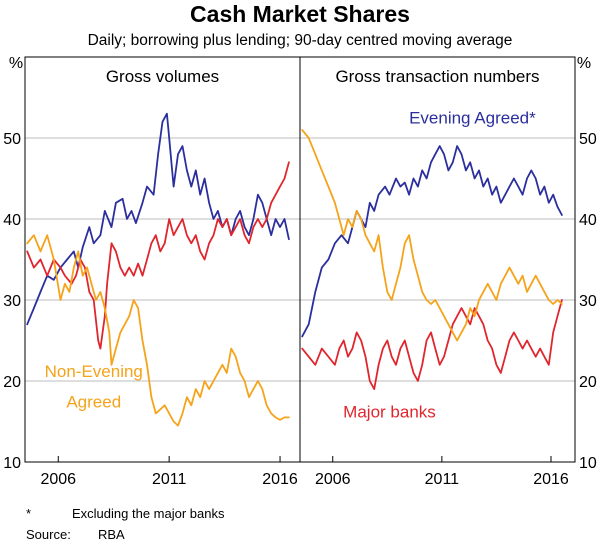 This screenshot has width=600, height=544. Describe the element at coordinates (588, 220) in the screenshot. I see `panel-2-y-tick-label: 40` at that location.